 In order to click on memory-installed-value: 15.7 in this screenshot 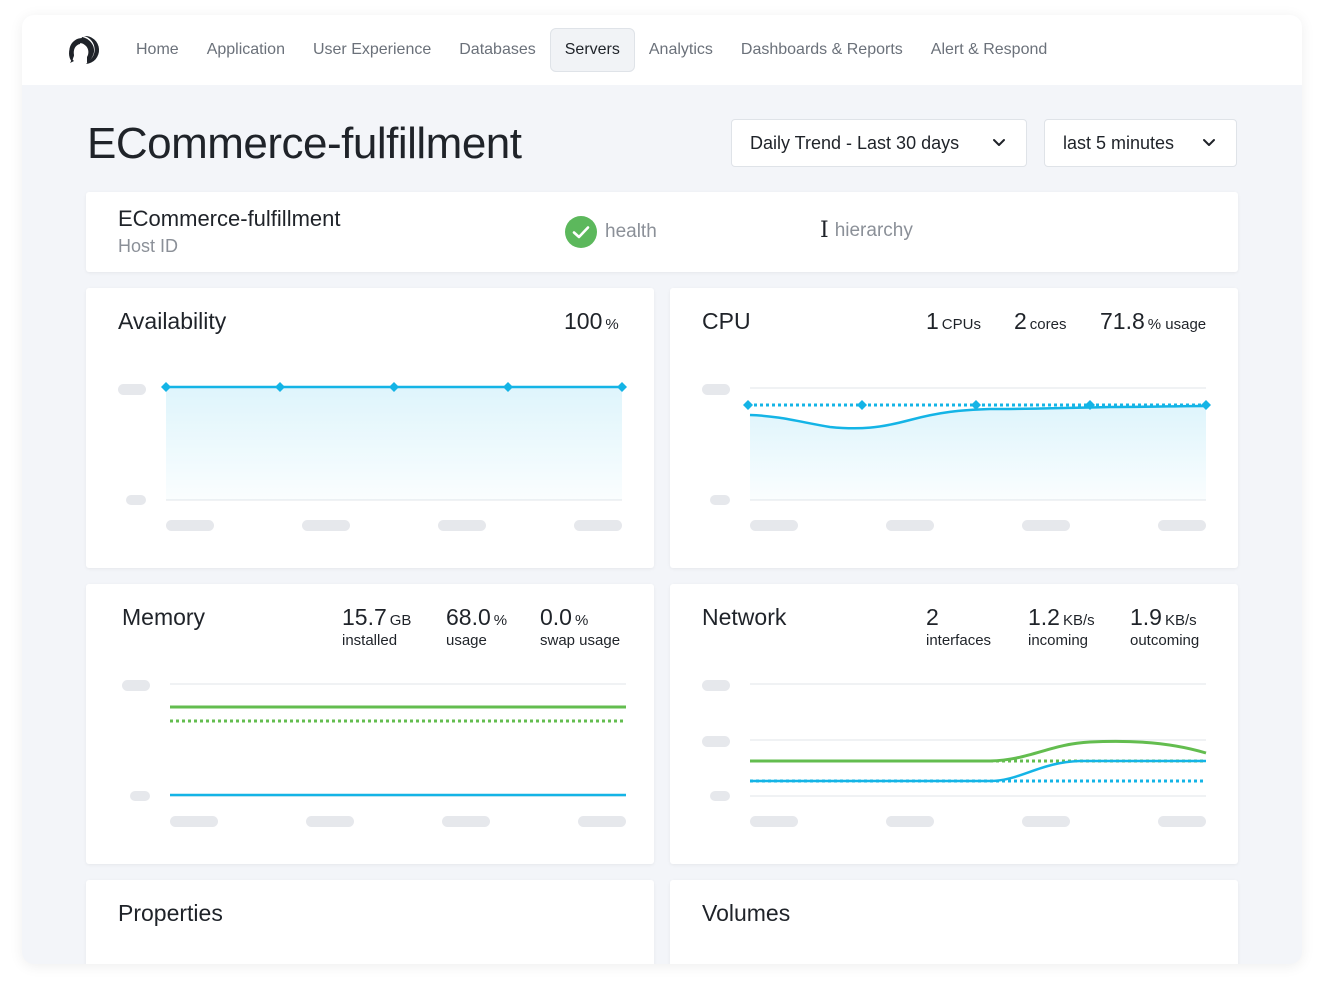, I will do `click(364, 617)`.